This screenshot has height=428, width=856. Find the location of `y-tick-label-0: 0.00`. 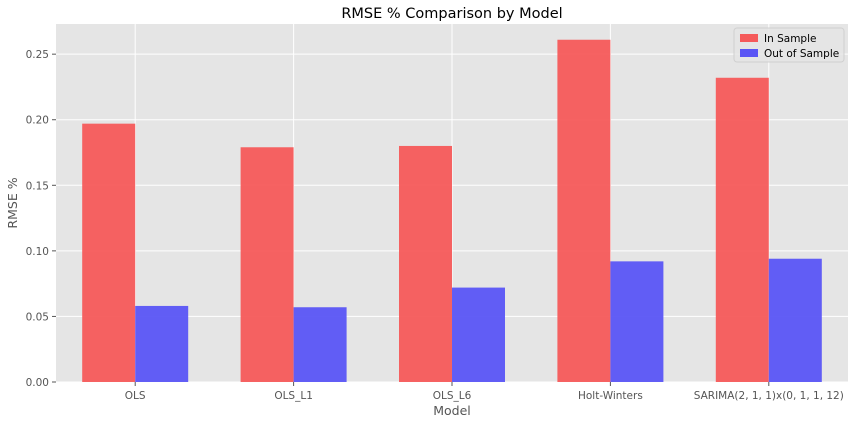

y-tick-label-0: 0.00 is located at coordinates (37, 383).